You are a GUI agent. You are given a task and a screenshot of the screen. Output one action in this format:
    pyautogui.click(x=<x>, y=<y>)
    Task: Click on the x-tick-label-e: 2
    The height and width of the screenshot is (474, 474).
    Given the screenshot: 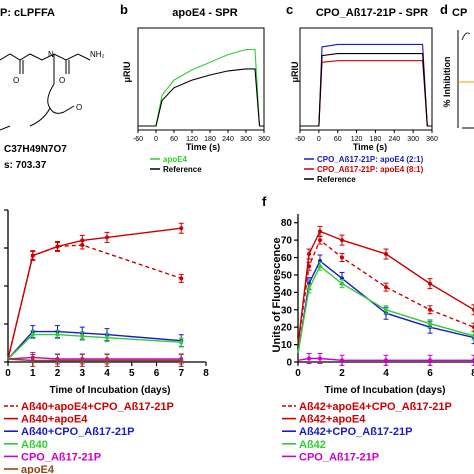 What is the action you would take?
    pyautogui.click(x=58, y=373)
    